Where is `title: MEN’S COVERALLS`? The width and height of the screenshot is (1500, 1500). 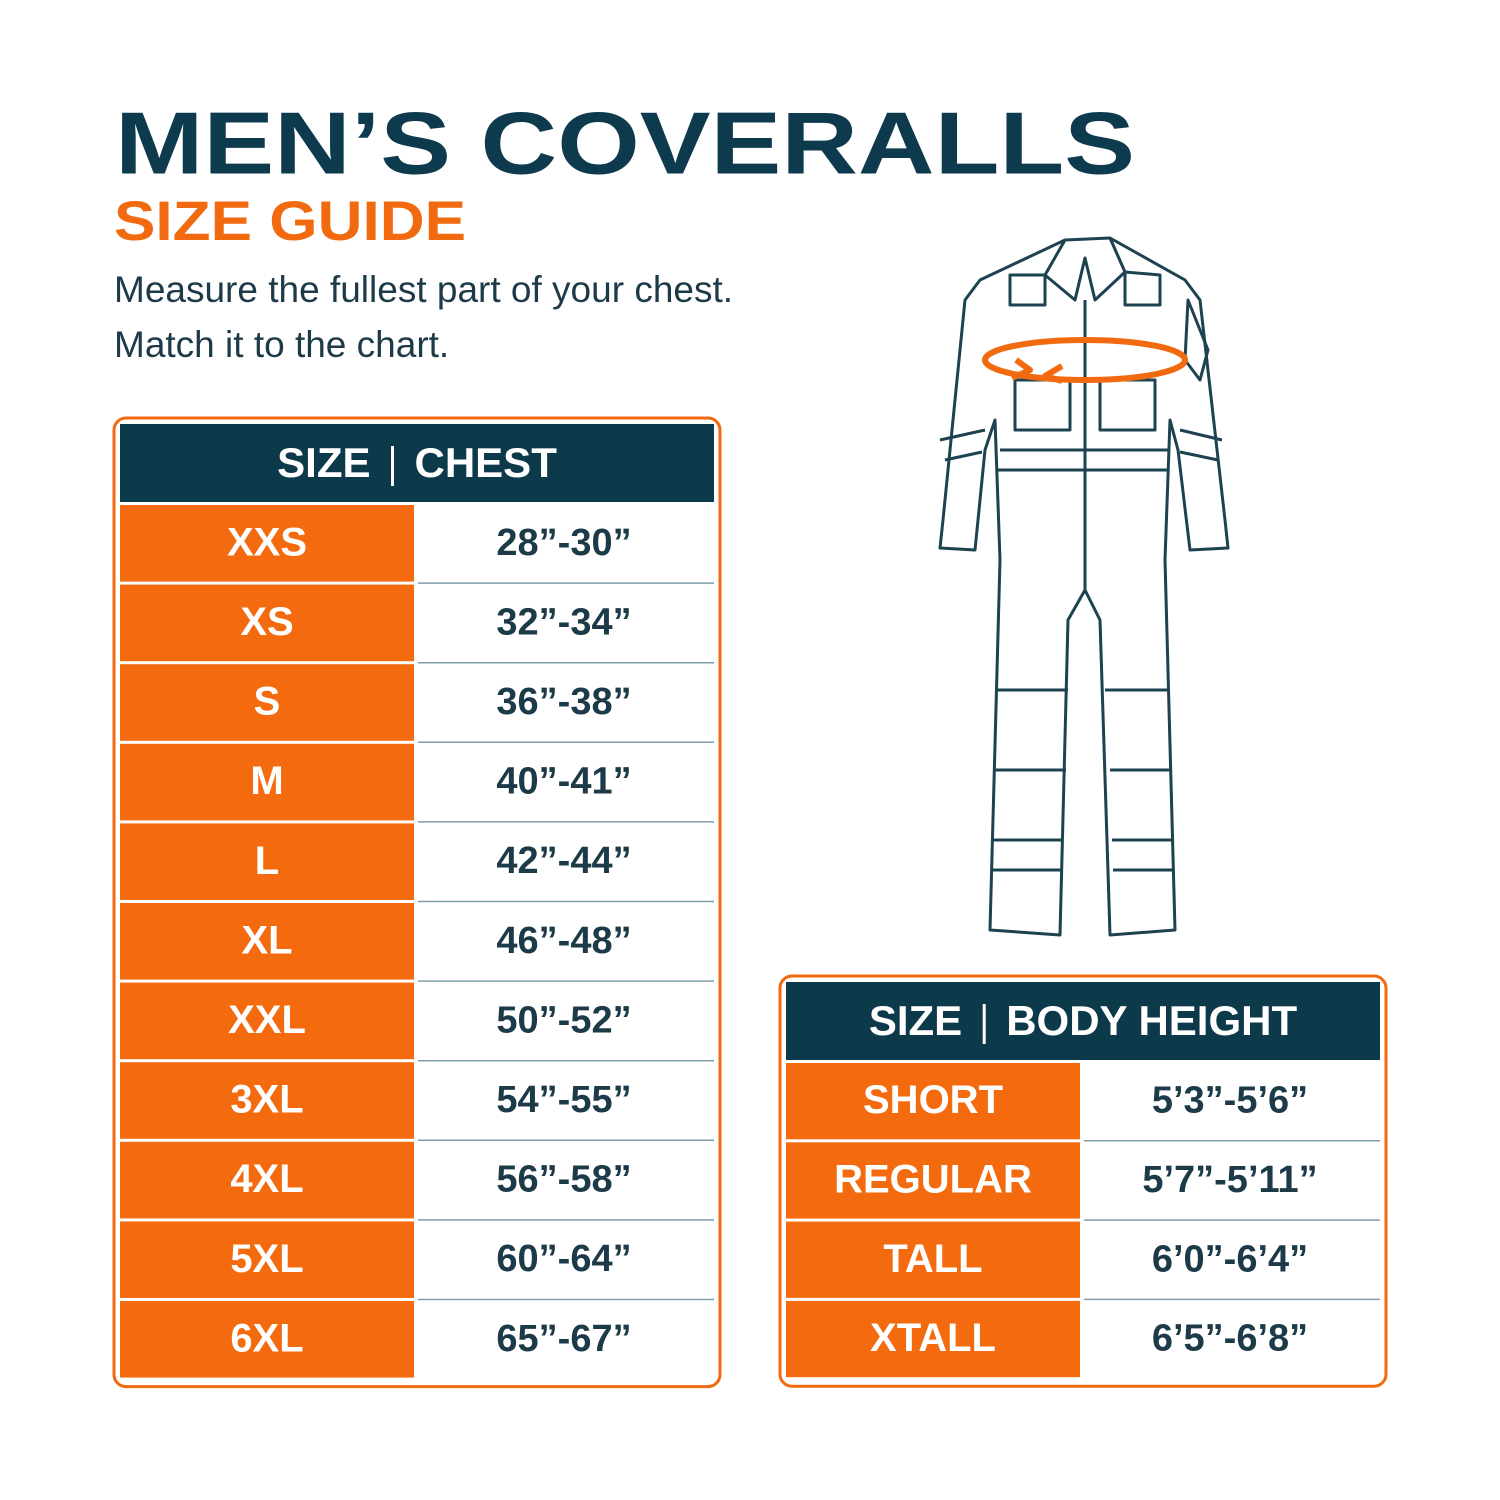
title: MEN’S COVERALLS is located at coordinates (625, 142).